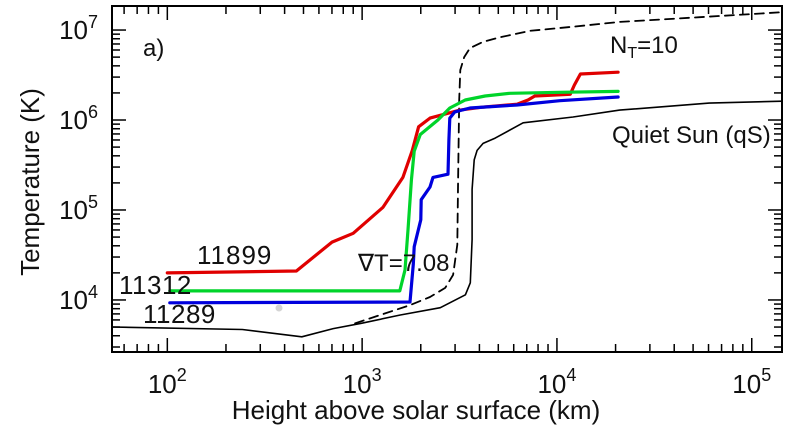  I want to click on y-tick-label: 10⁴, so click(78, 298).